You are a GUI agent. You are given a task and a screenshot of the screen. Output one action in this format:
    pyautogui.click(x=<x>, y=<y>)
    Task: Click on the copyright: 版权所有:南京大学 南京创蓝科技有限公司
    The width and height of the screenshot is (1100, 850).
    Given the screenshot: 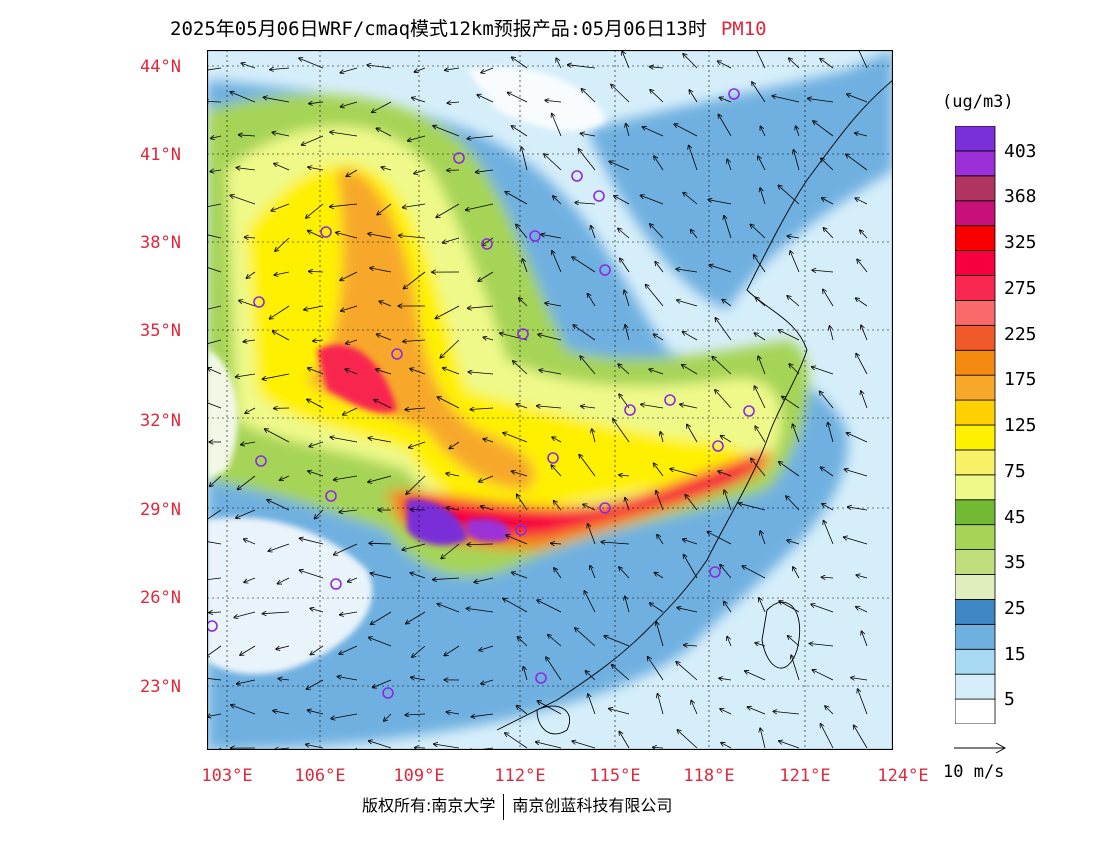 What is the action you would take?
    pyautogui.click(x=517, y=806)
    